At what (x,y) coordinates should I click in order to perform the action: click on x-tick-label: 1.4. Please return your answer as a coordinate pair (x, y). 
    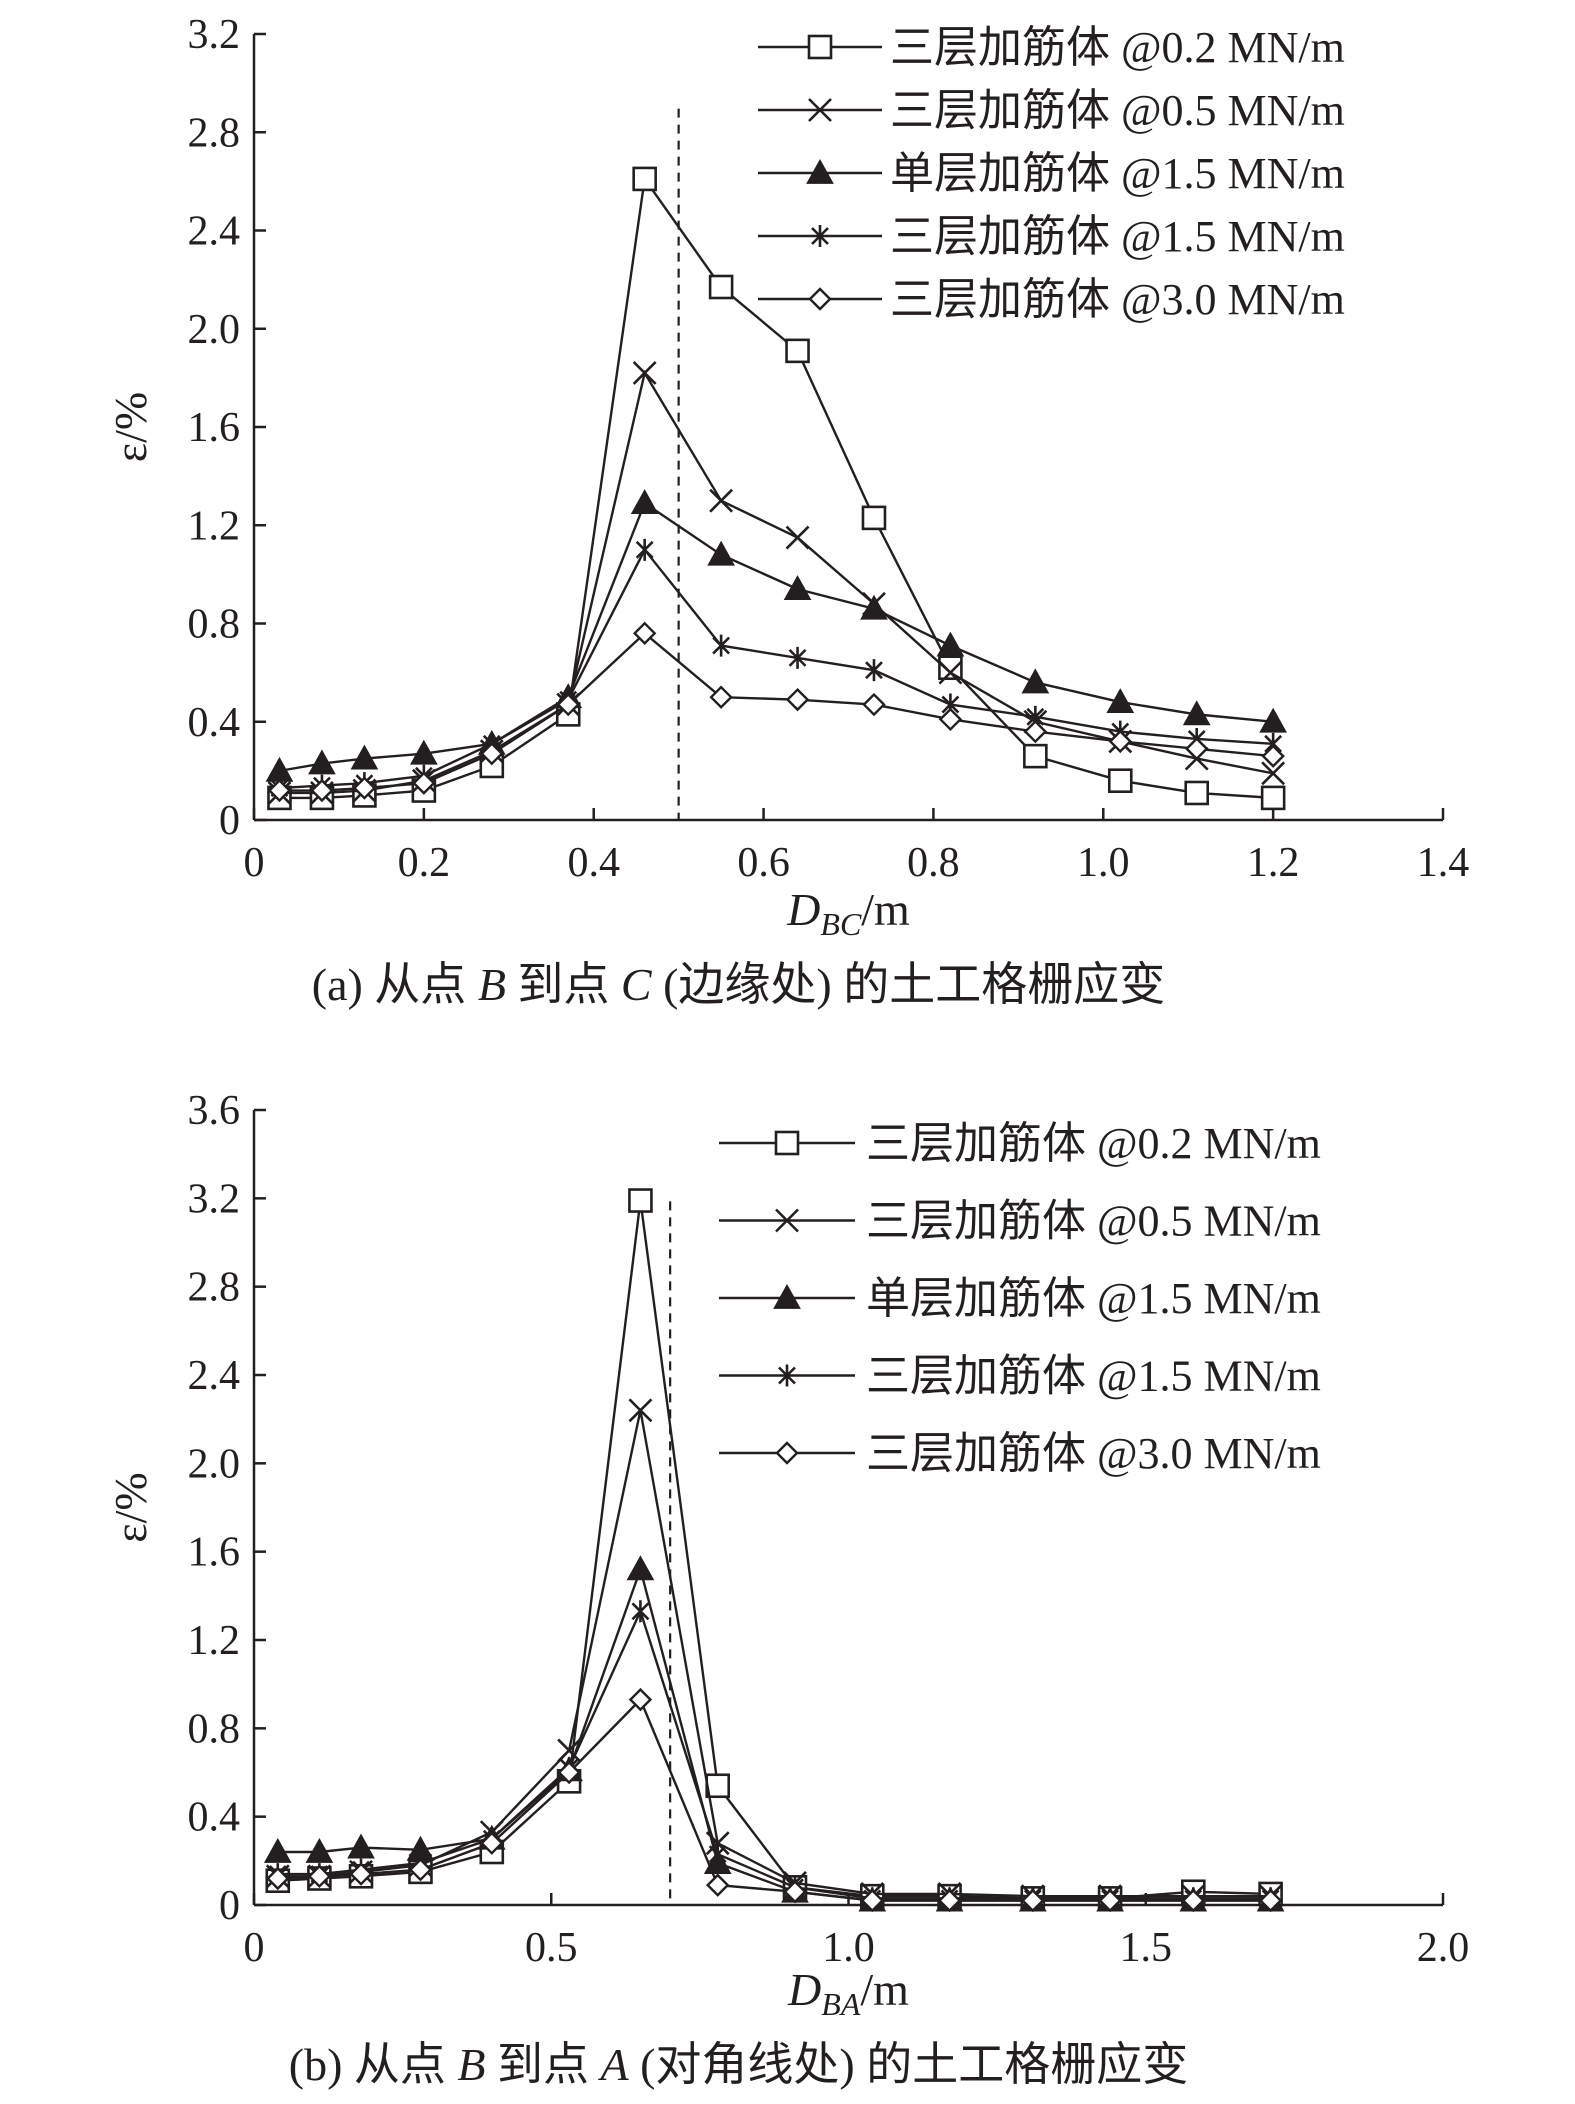
    Looking at the image, I should click on (1443, 863).